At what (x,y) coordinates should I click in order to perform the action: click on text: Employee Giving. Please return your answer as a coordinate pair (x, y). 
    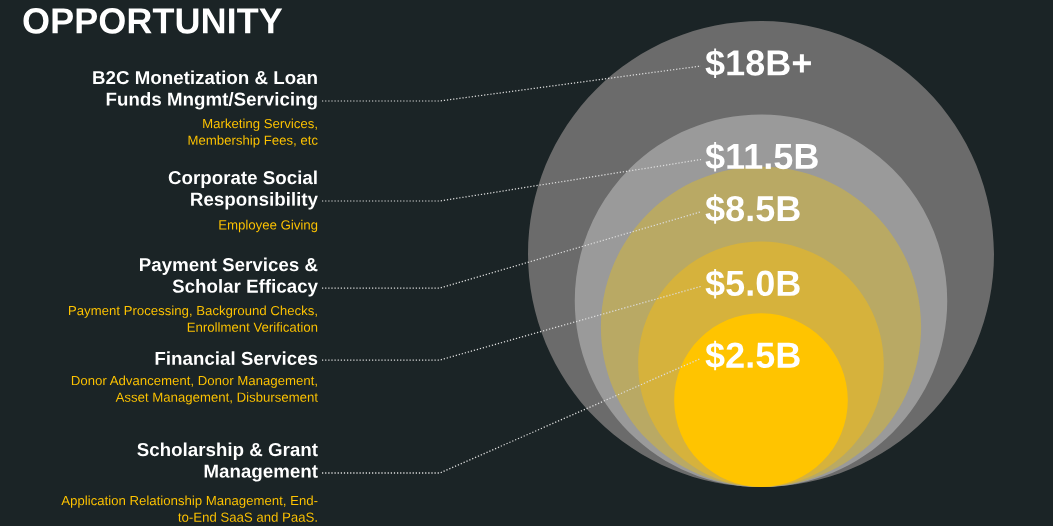
    Looking at the image, I should click on (268, 226).